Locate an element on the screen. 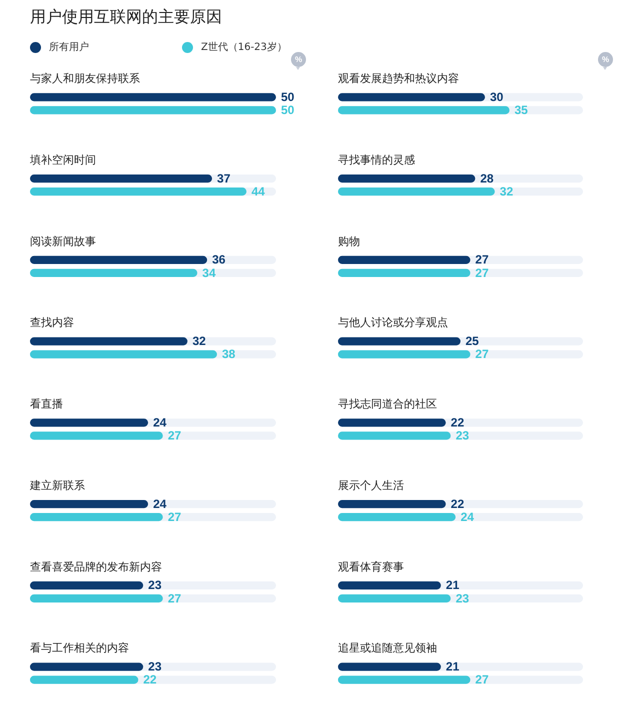 Image resolution: width=641 pixels, height=714 pixels. y-tick-label: 阅读新闻故事 is located at coordinates (63, 241).